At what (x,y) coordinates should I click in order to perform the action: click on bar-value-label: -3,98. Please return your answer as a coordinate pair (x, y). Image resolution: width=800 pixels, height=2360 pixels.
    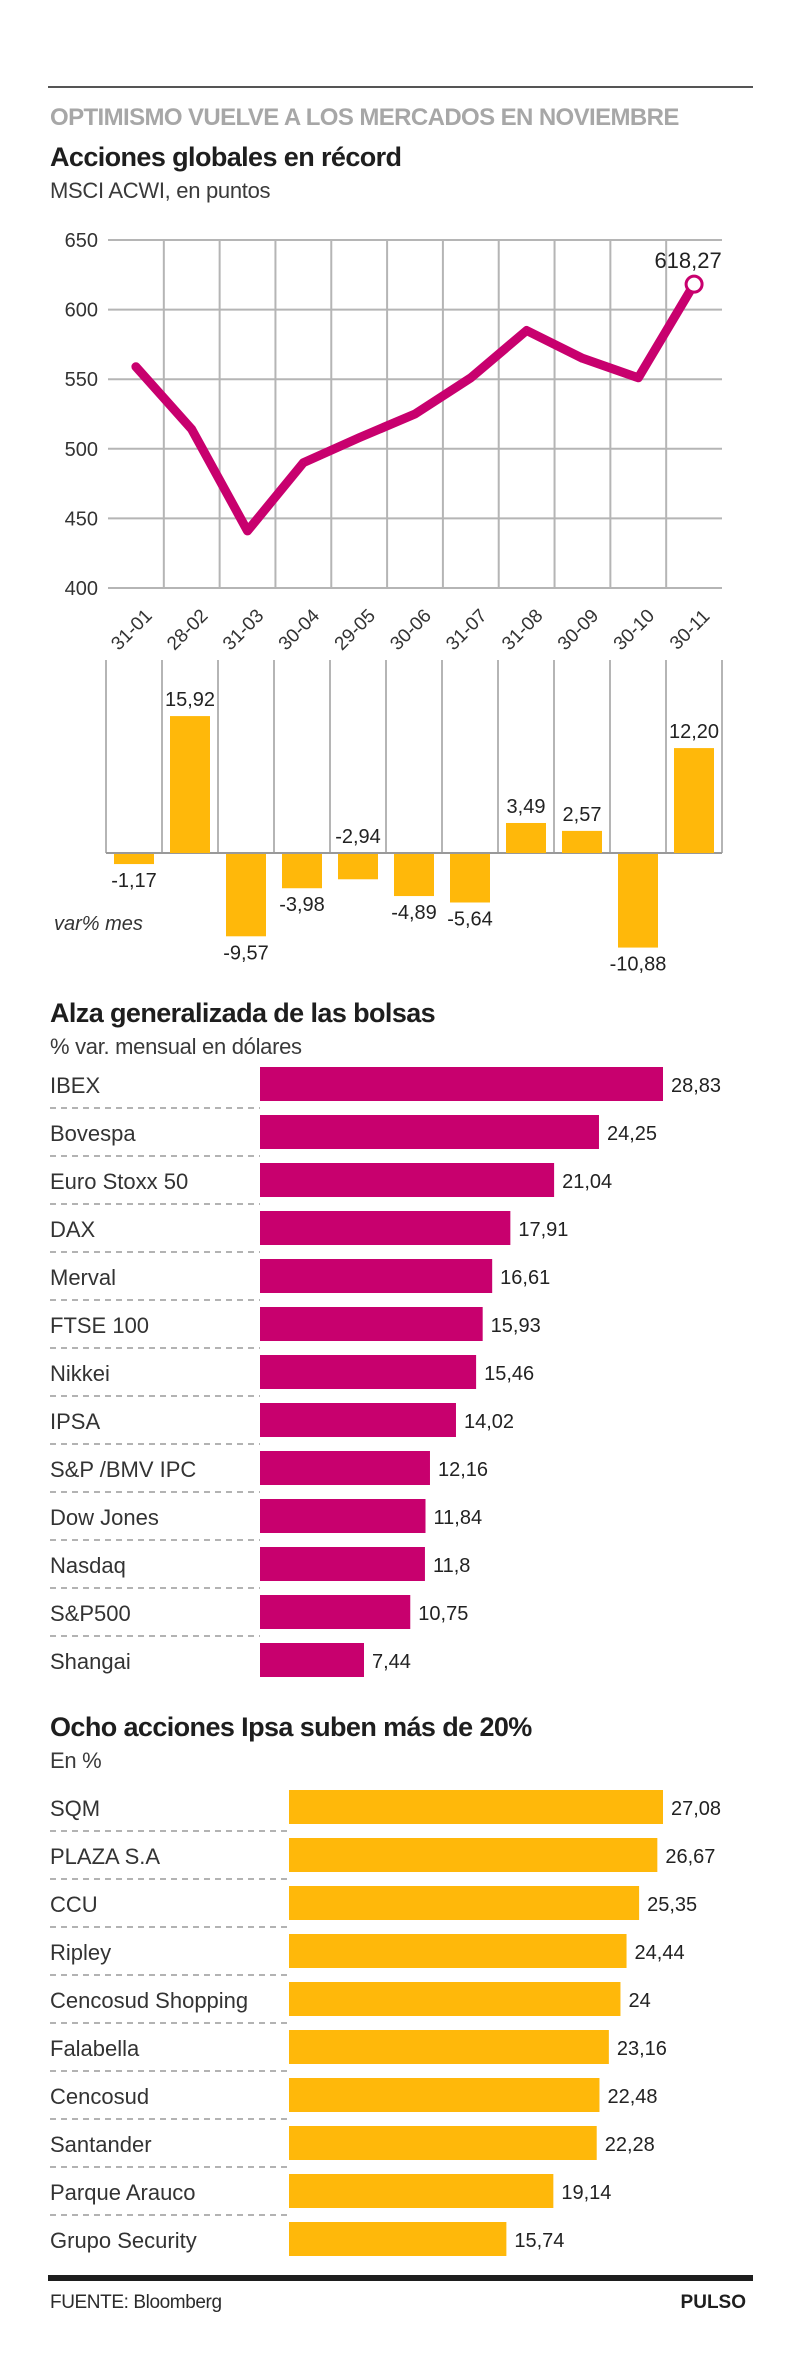
    Looking at the image, I should click on (302, 905).